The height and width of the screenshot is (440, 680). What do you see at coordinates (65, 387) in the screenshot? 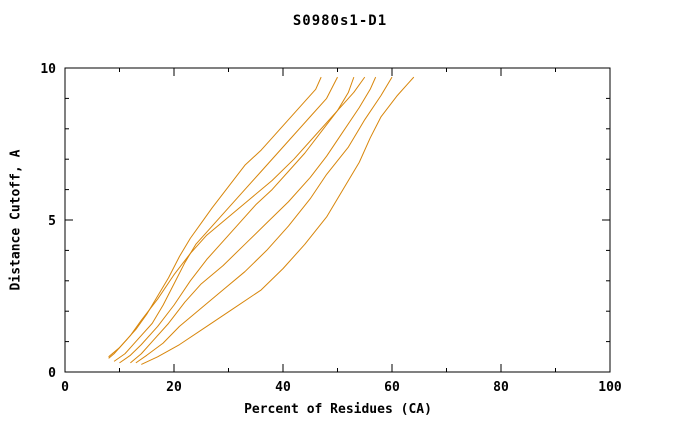
I see `x-tick-label: 0` at bounding box center [65, 387].